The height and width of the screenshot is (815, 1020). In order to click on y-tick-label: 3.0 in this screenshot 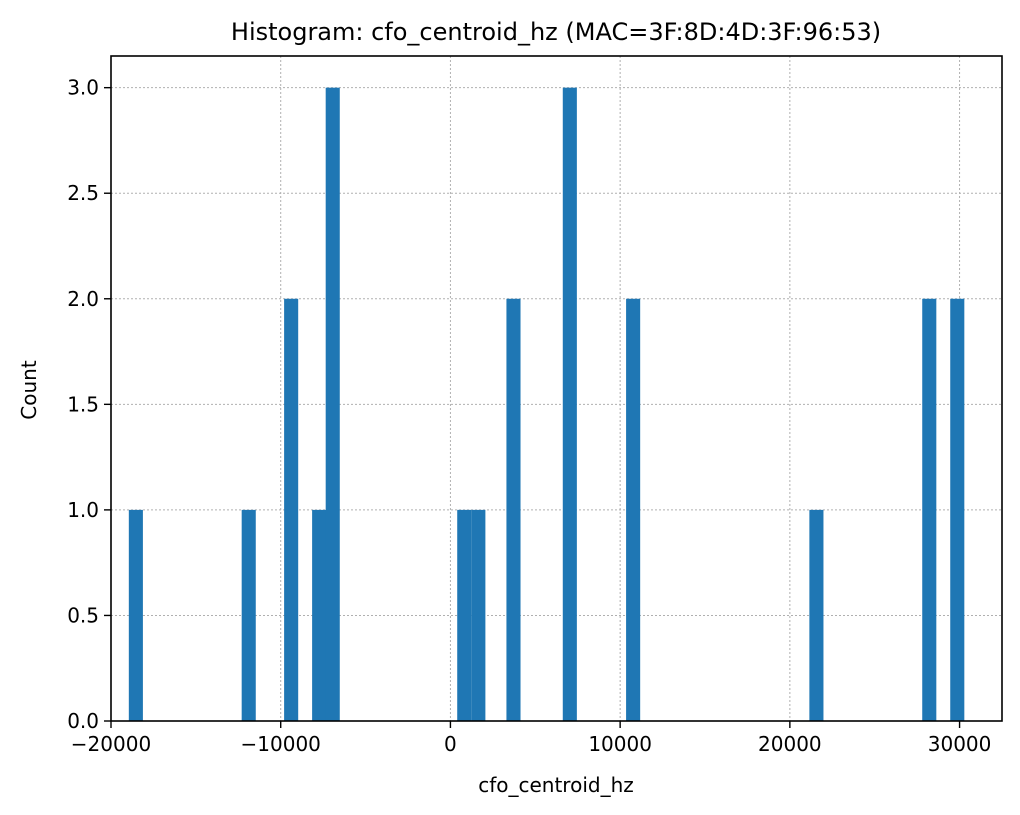, I will do `click(83, 88)`.